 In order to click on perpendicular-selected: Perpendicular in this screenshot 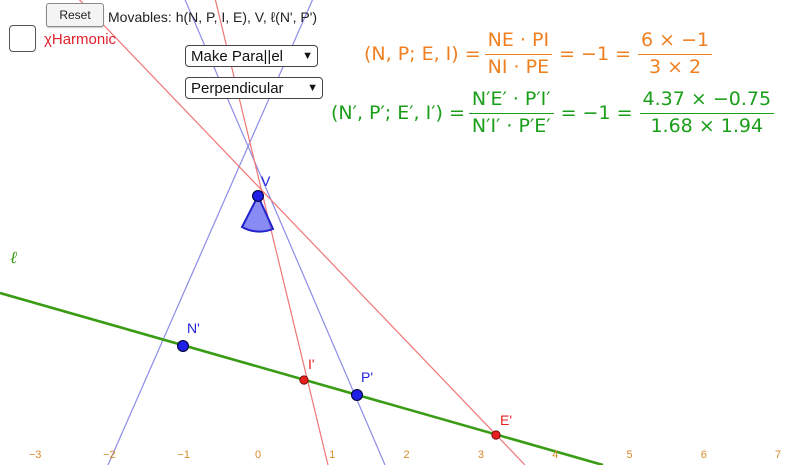, I will do `click(237, 88)`.